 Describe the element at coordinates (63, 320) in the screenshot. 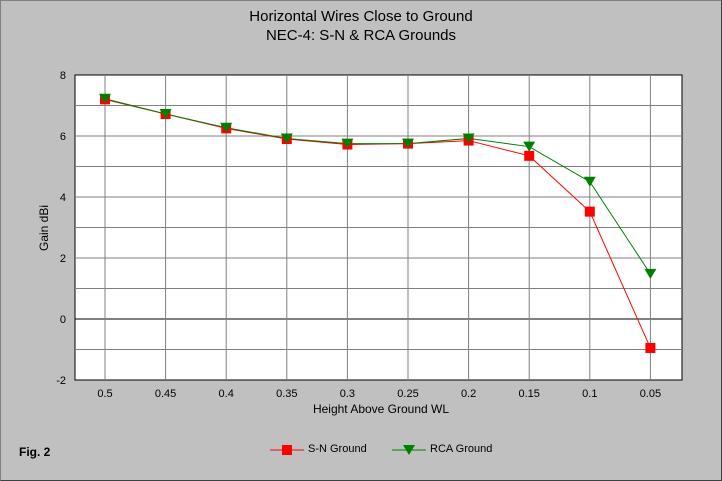

I see `y-tick-label: 0` at that location.